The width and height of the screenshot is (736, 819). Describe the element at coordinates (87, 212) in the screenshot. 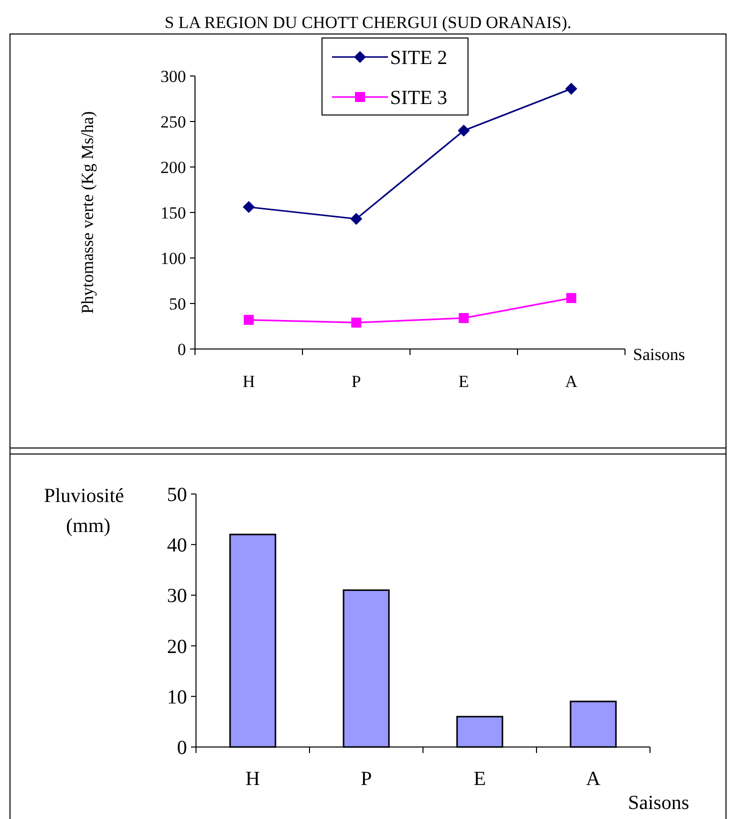

I see `y-axis-title: Phytomasse verte (Kg Ms/ha)` at that location.